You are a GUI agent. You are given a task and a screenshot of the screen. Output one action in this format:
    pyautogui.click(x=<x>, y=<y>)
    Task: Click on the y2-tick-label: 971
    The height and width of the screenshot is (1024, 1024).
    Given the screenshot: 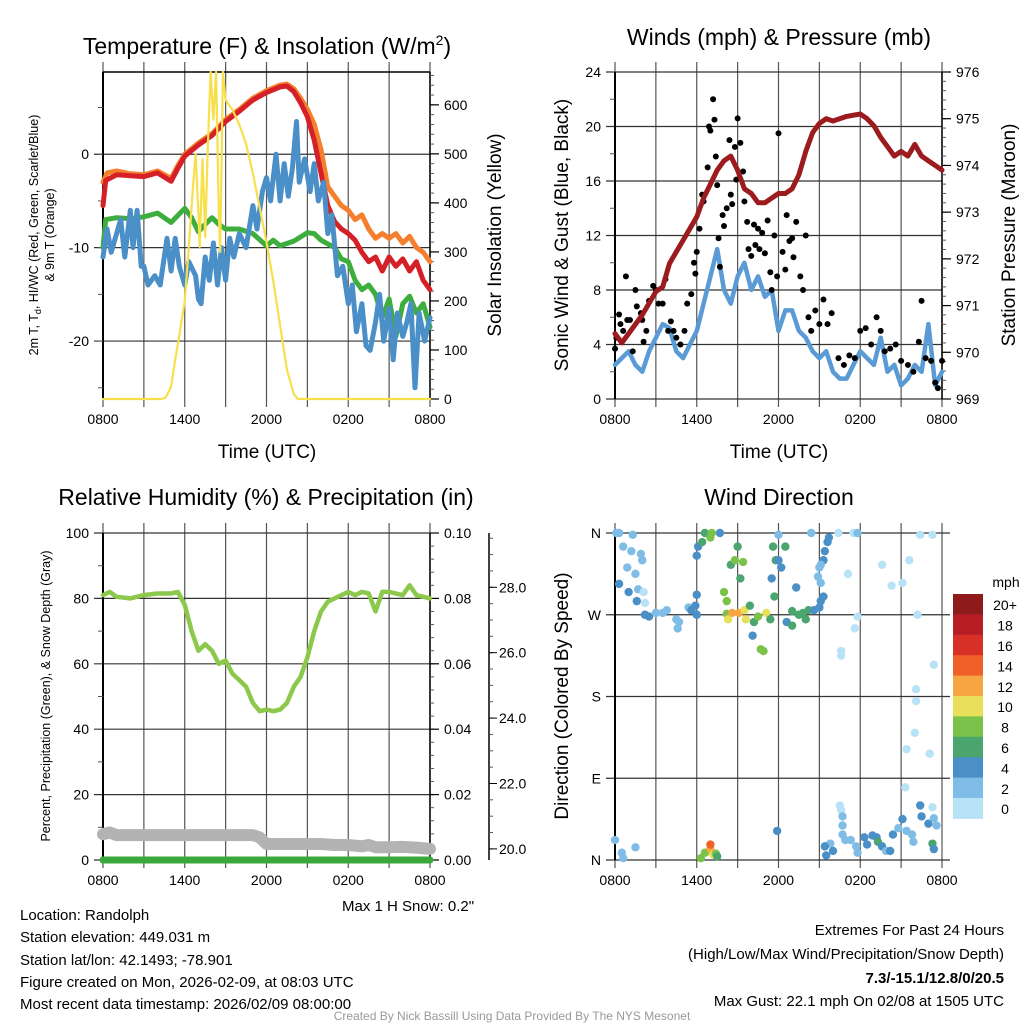 What is the action you would take?
    pyautogui.click(x=968, y=306)
    